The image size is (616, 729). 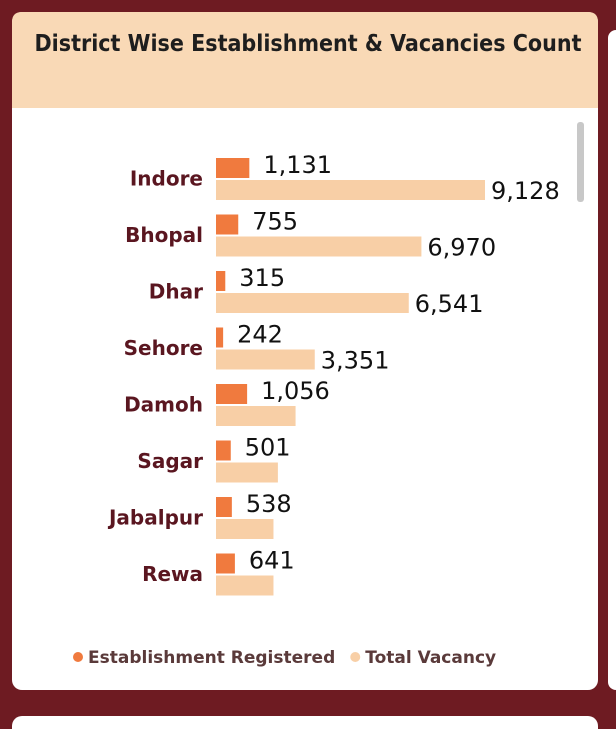 I want to click on data-label: 1,056, so click(x=295, y=391).